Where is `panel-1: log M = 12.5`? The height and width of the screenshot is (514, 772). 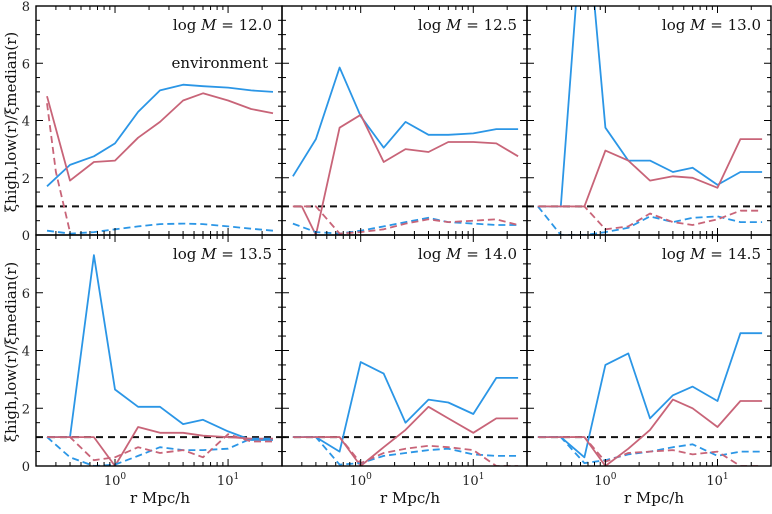 panel-1: log M = 12.5 is located at coordinates (404, 120).